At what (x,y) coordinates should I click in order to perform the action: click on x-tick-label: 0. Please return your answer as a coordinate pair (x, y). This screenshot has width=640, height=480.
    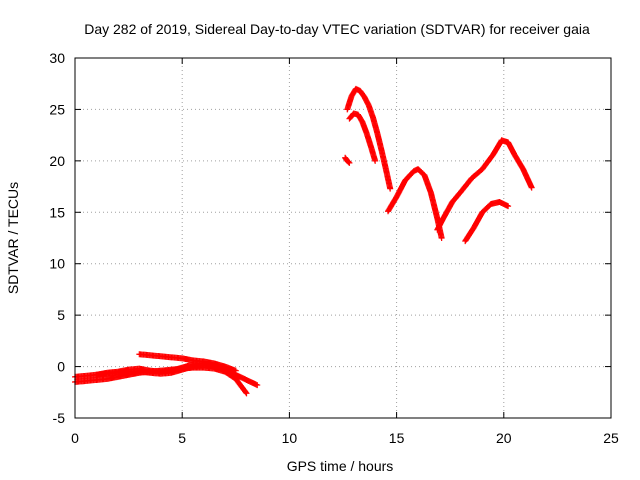
    Looking at the image, I should click on (75, 438).